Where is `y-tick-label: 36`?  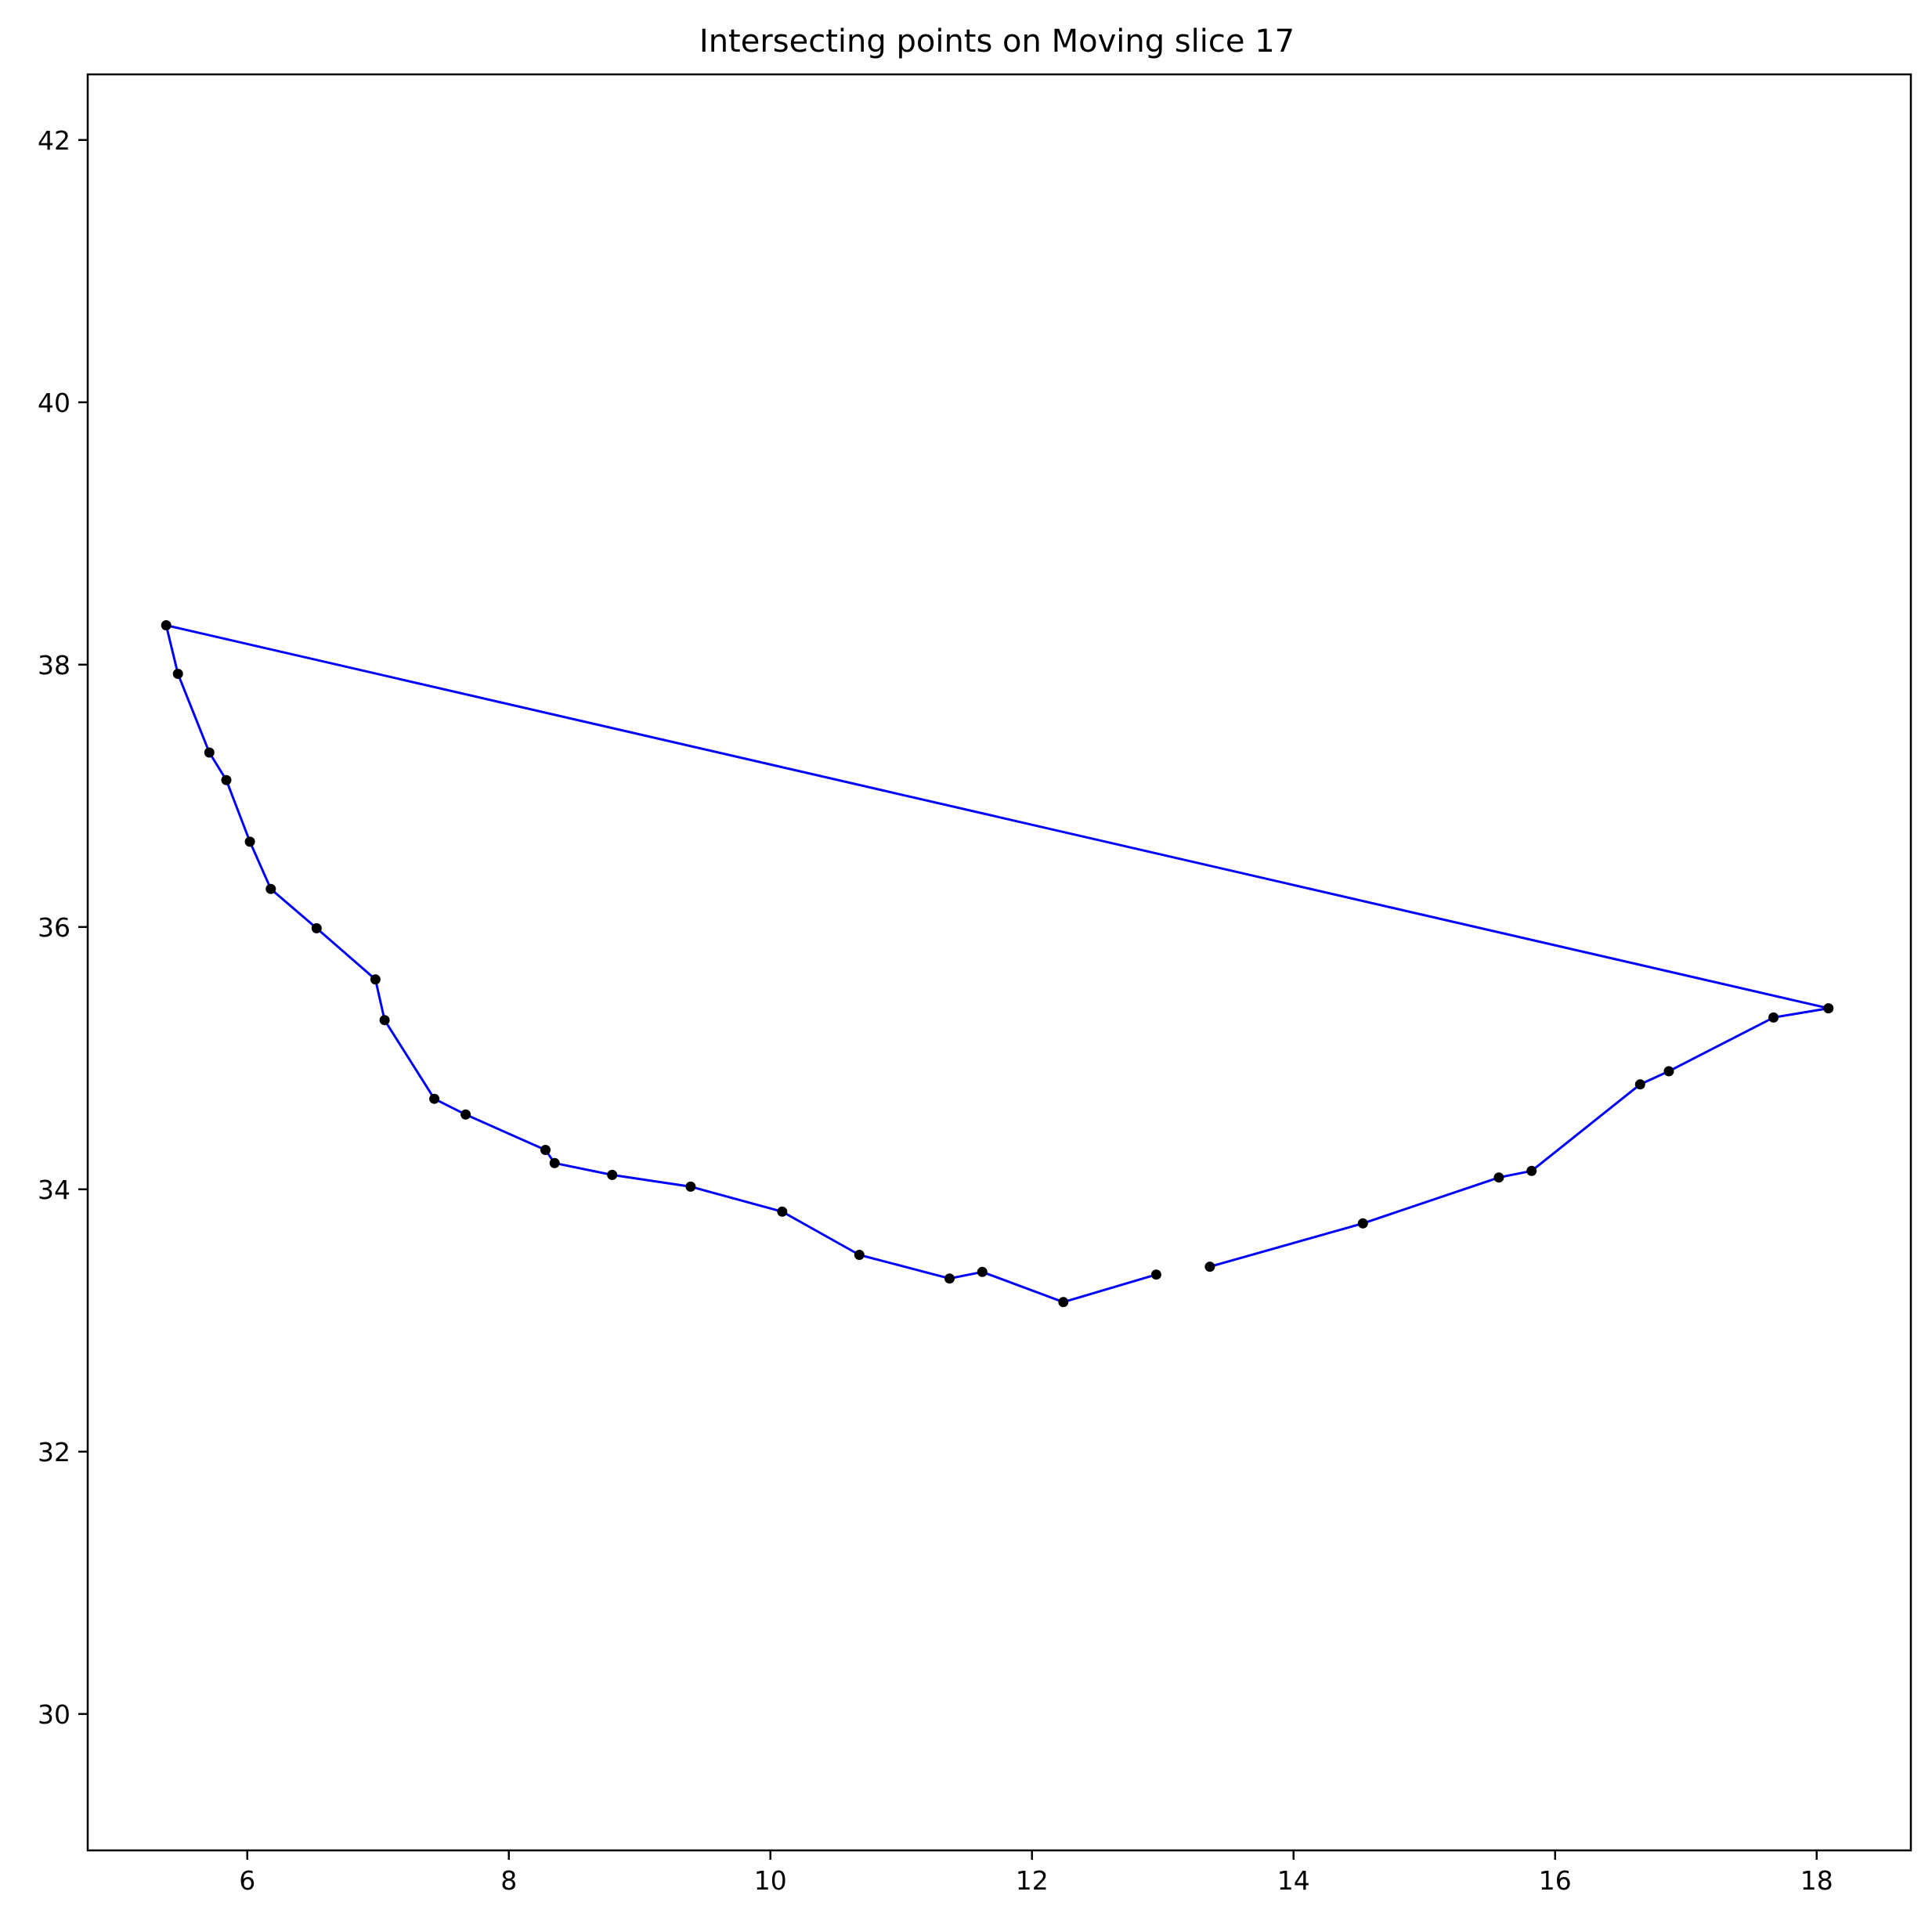
y-tick-label: 36 is located at coordinates (54, 927).